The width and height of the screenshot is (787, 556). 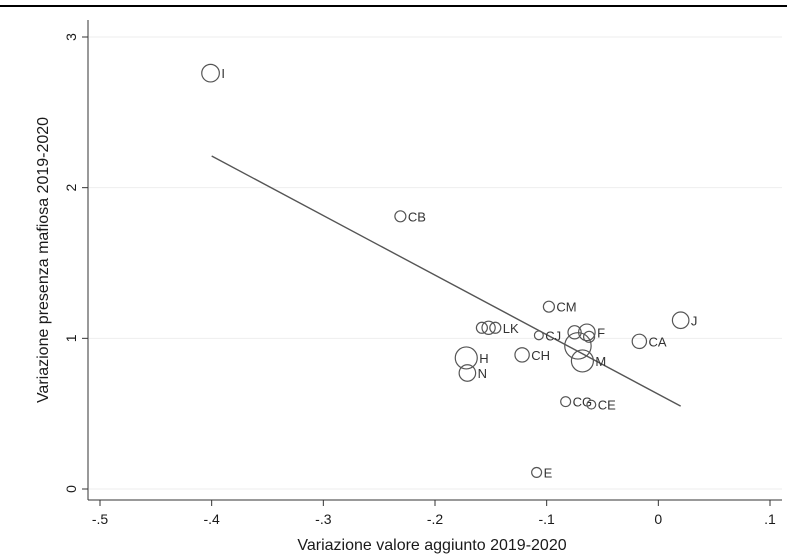 I want to click on x-tick-label: -.3, so click(x=323, y=519).